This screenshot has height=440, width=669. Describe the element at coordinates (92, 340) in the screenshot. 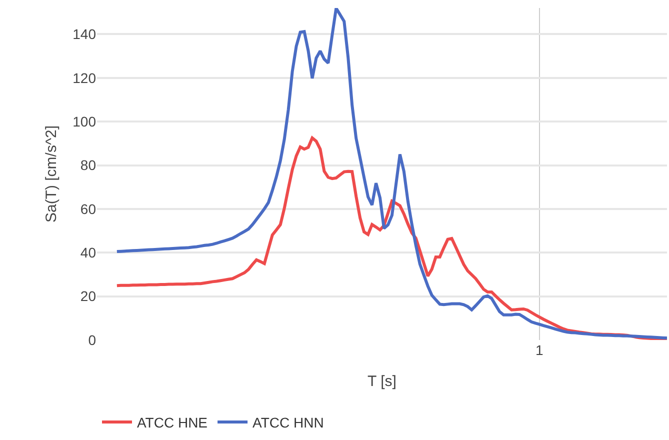

I see `y-tick-label: 0` at that location.